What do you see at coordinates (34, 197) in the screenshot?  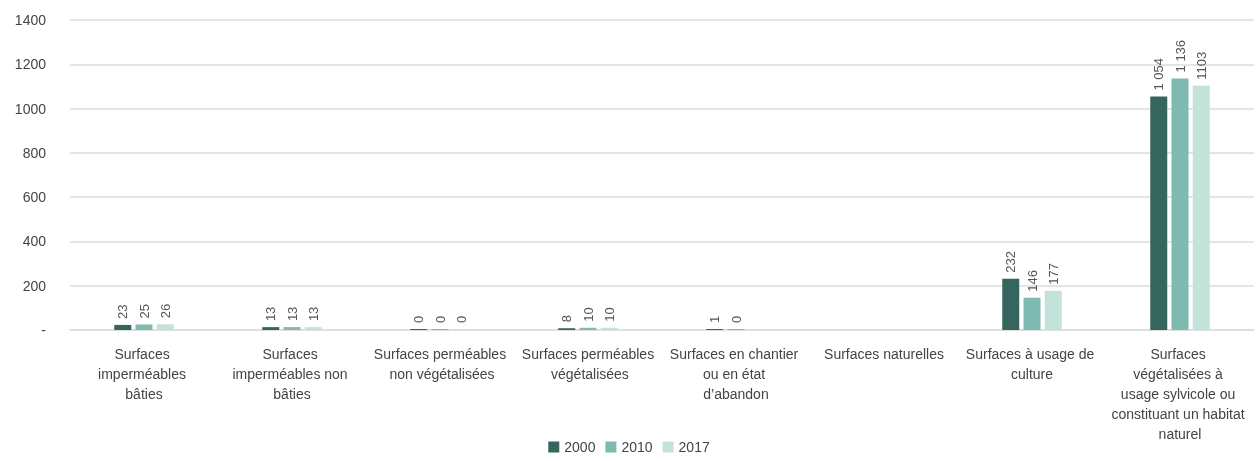 I see `y-tick-label: 600` at bounding box center [34, 197].